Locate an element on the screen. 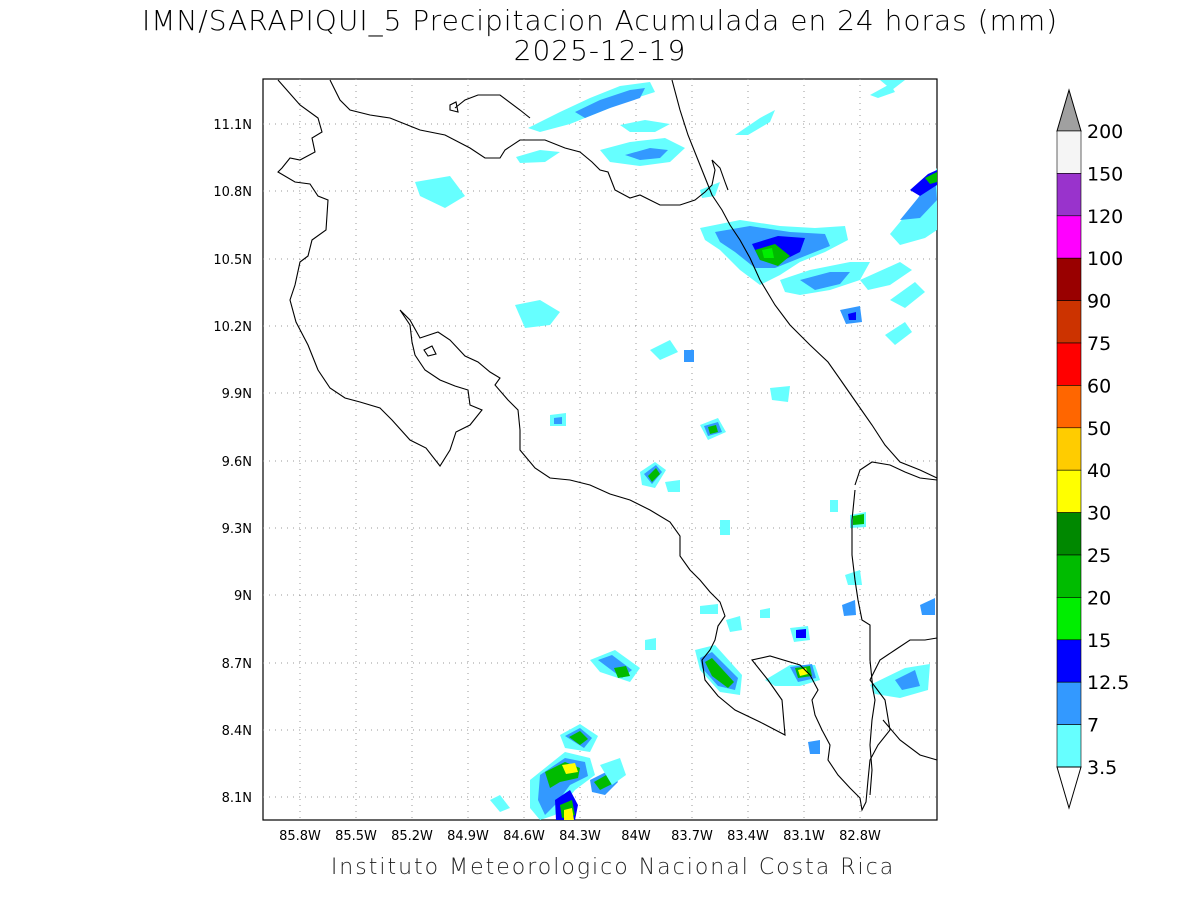 This screenshot has width=1200, height=900. lat-tick-label: 11.1N is located at coordinates (232, 125).